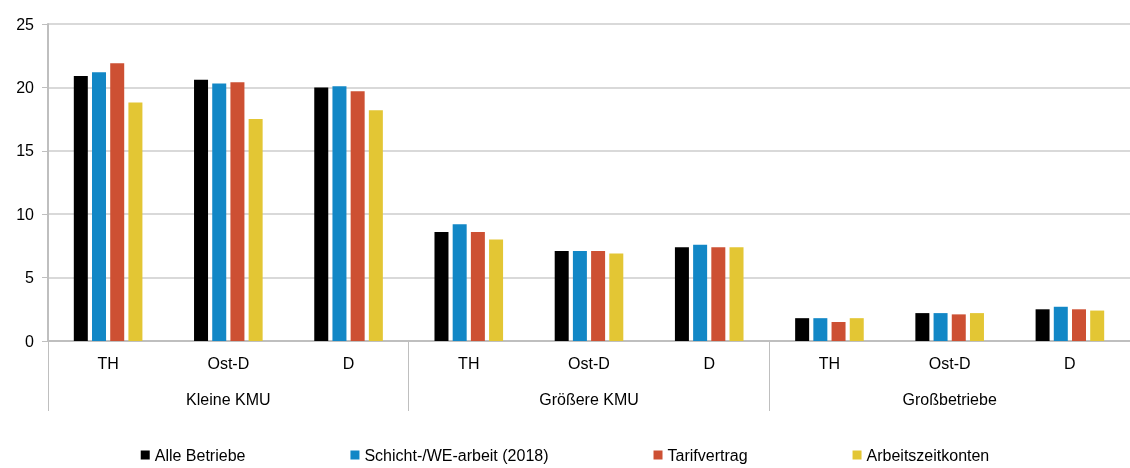  What do you see at coordinates (25, 151) in the screenshot?
I see `y-tick-label: 15` at bounding box center [25, 151].